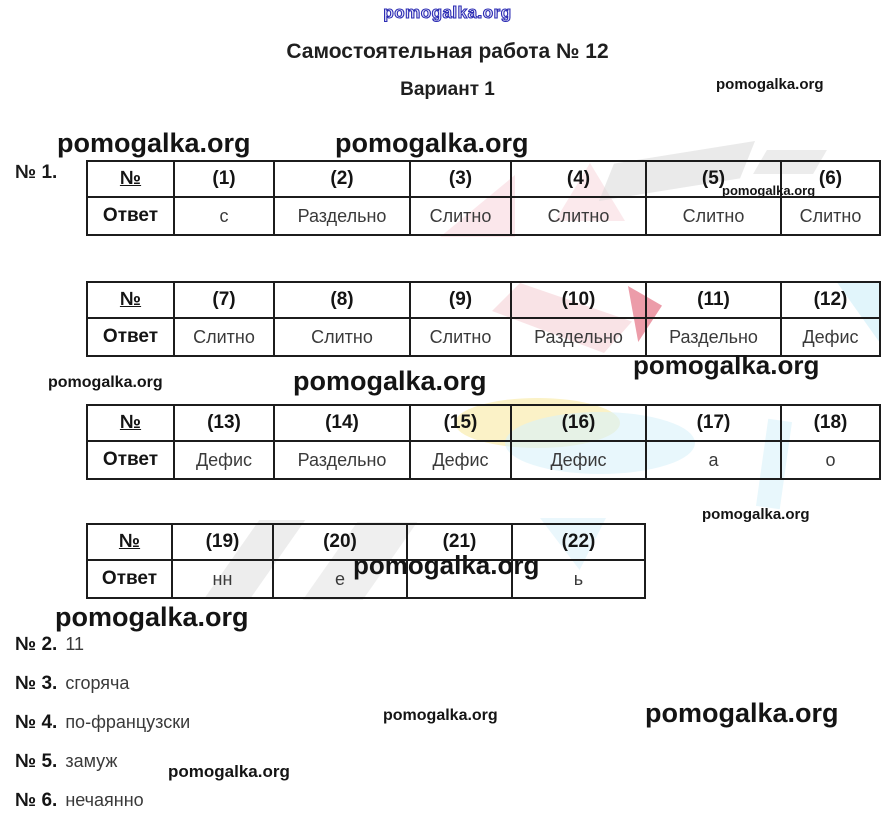 The image size is (895, 830). I want to click on answer-cell: е, so click(340, 579).